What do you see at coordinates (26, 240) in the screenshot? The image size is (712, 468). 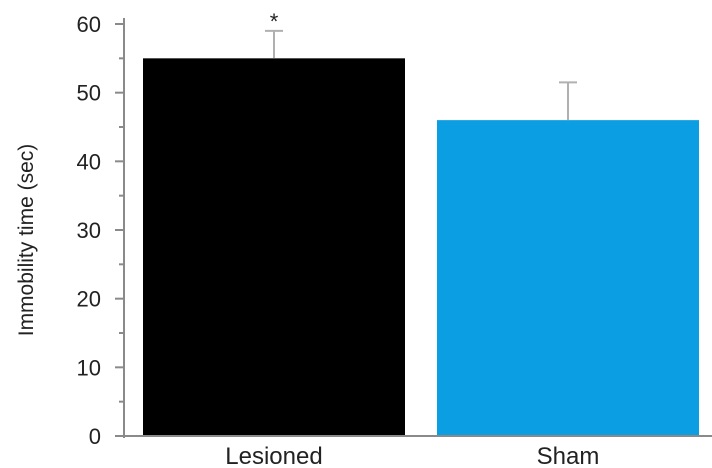 I see `y-axis-label: Immobility time (sec)` at bounding box center [26, 240].